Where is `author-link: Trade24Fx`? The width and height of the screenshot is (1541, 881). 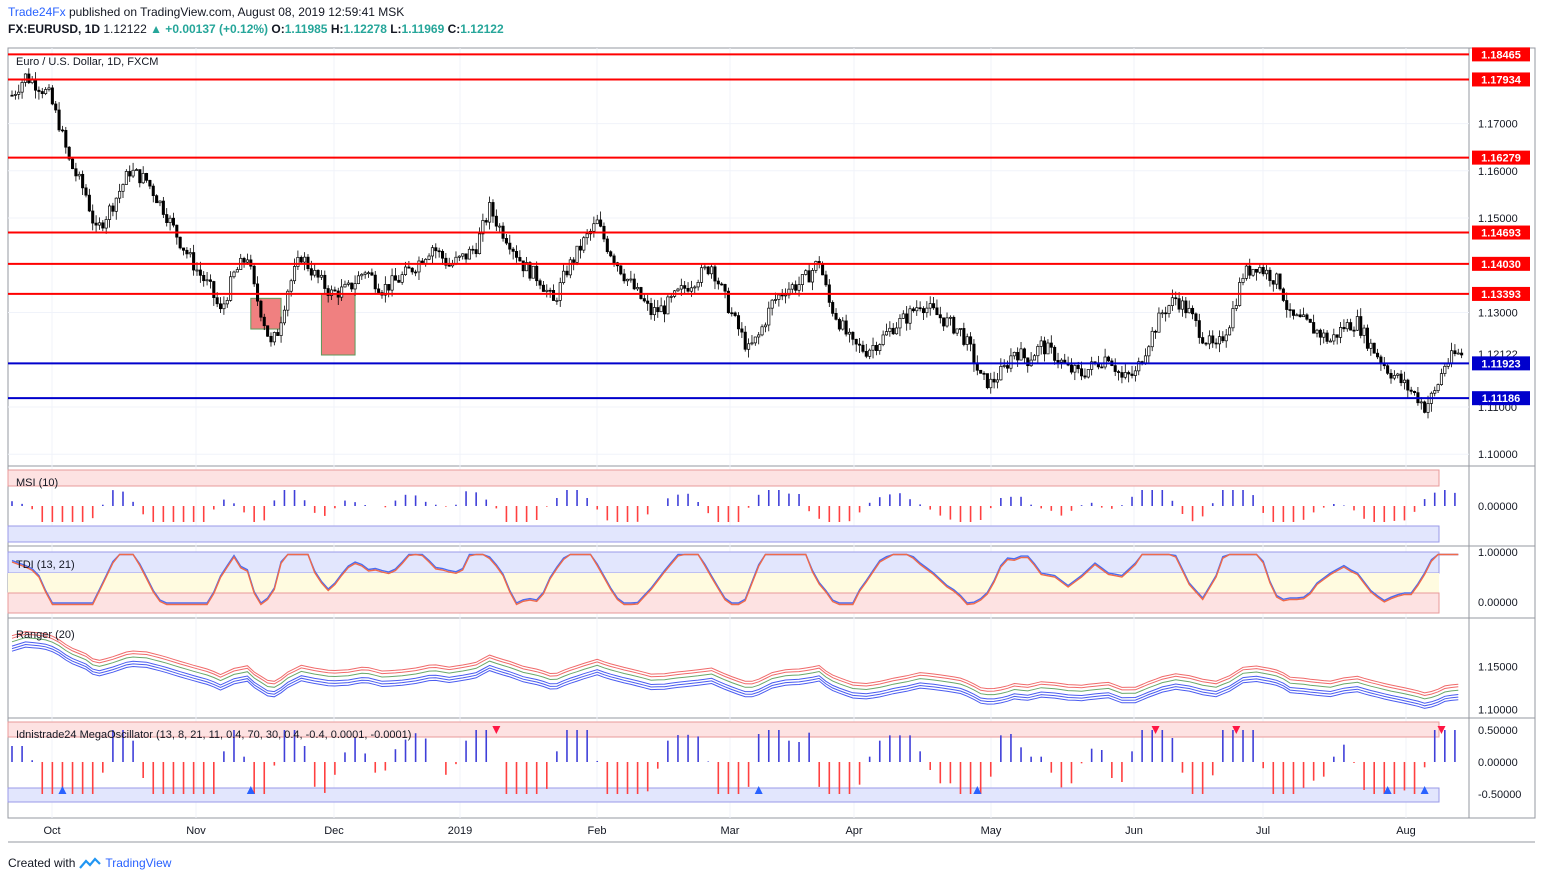
author-link: Trade24Fx is located at coordinates (37, 12).